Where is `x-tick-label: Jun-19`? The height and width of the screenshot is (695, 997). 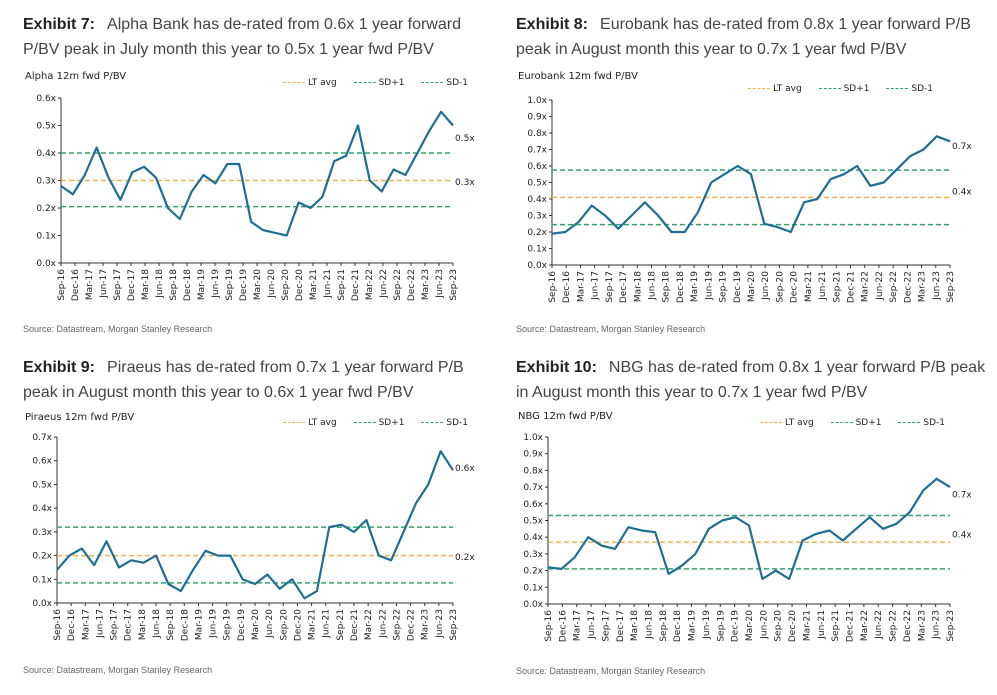 x-tick-label: Jun-19 is located at coordinates (709, 286).